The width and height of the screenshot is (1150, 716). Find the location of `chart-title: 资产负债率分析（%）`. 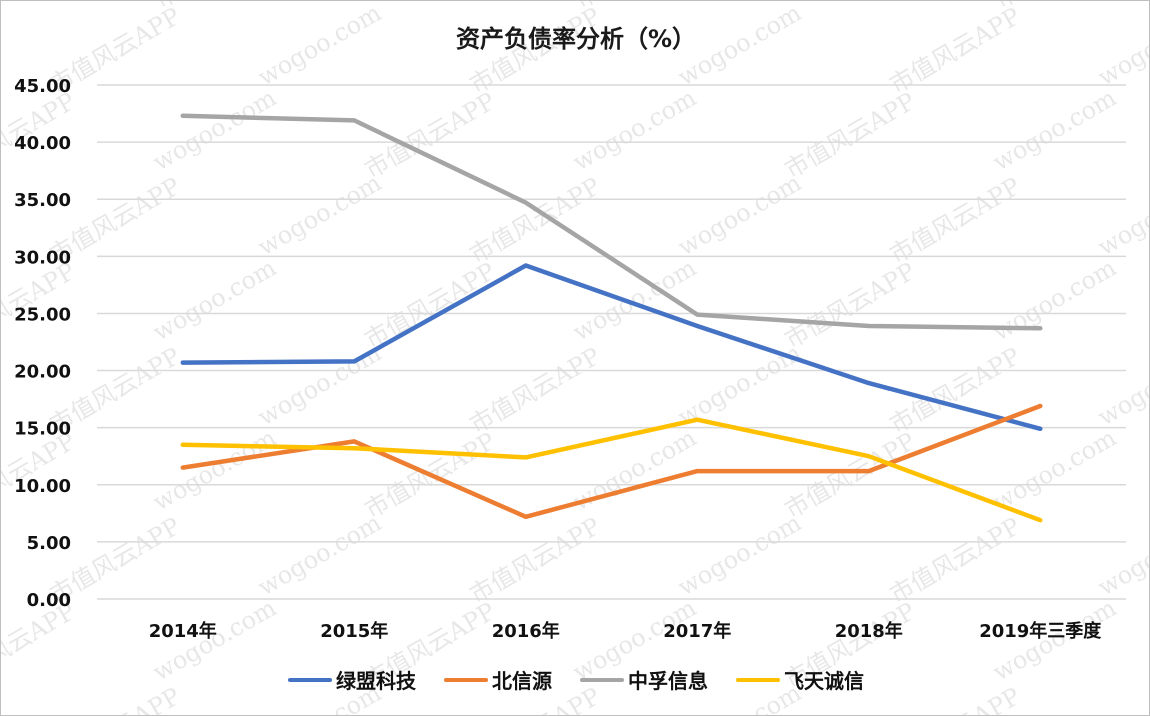

chart-title: 资产负债率分析（%） is located at coordinates (576, 39).